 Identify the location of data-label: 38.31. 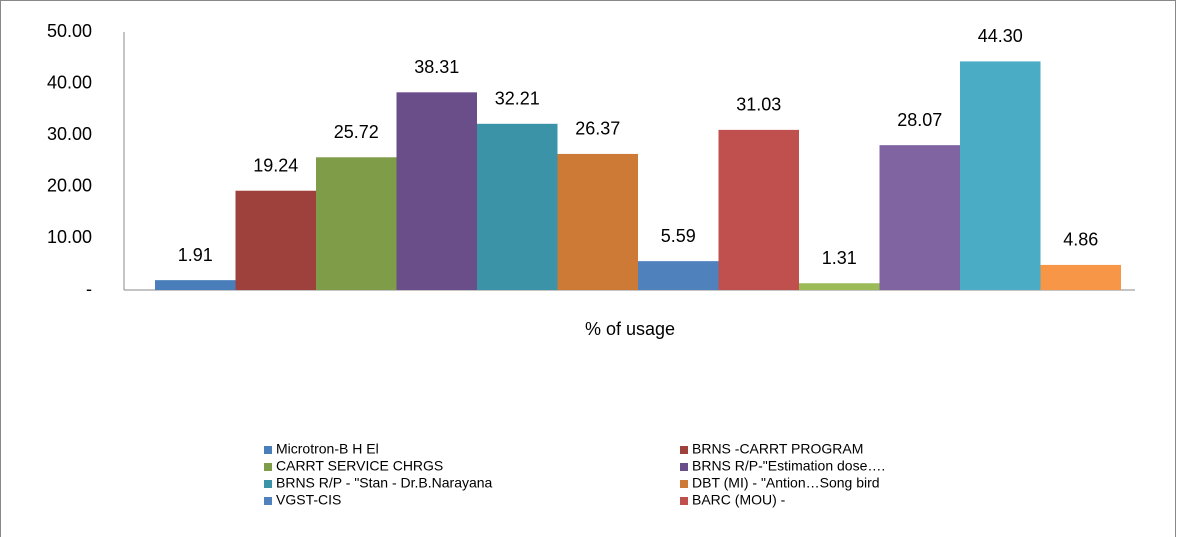
(436, 67).